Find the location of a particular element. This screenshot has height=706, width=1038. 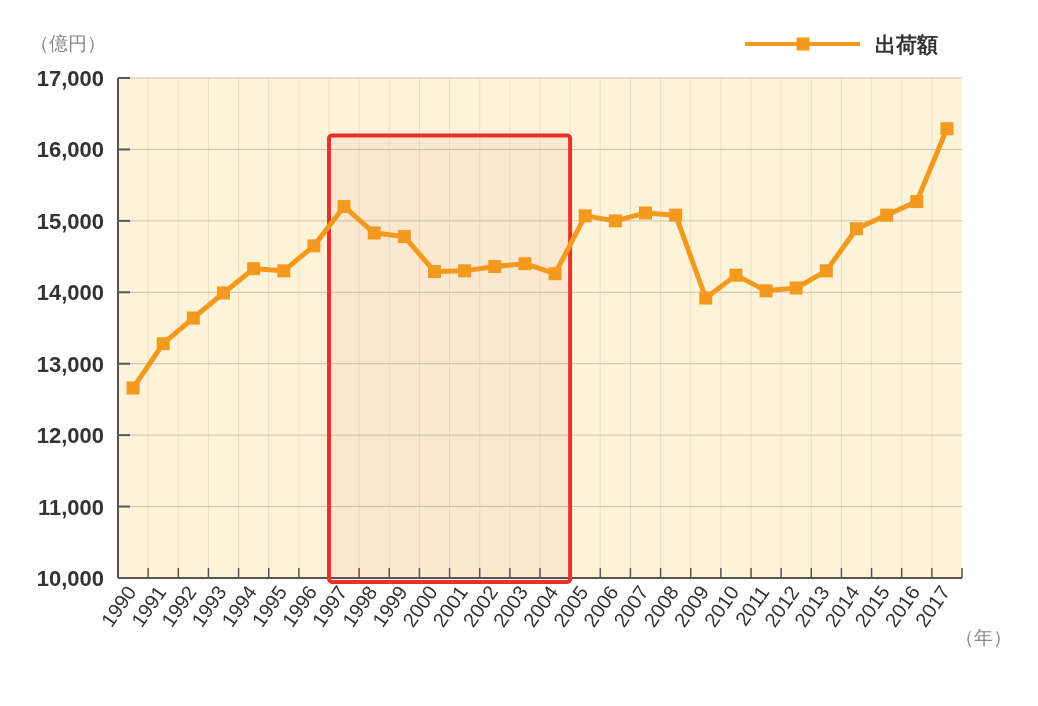

y-tick-label: 17,000 is located at coordinates (70, 78).